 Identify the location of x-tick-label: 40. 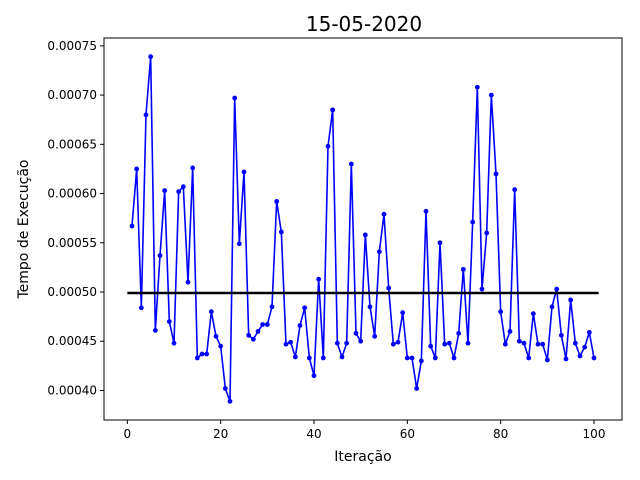
(313, 434).